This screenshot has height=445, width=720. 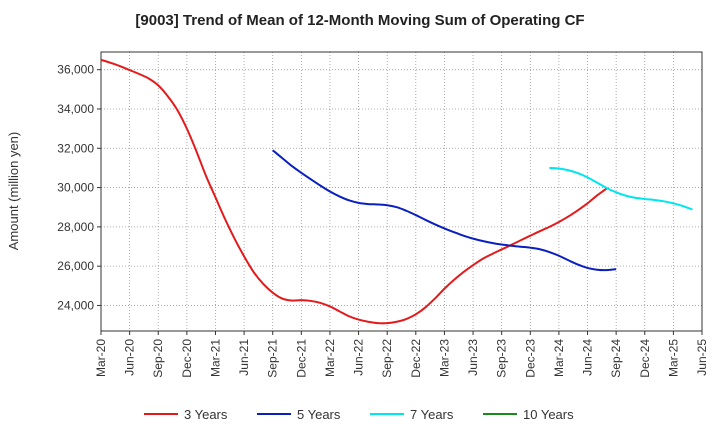 What do you see at coordinates (530, 358) in the screenshot?
I see `x-tick-label: Dec-23` at bounding box center [530, 358].